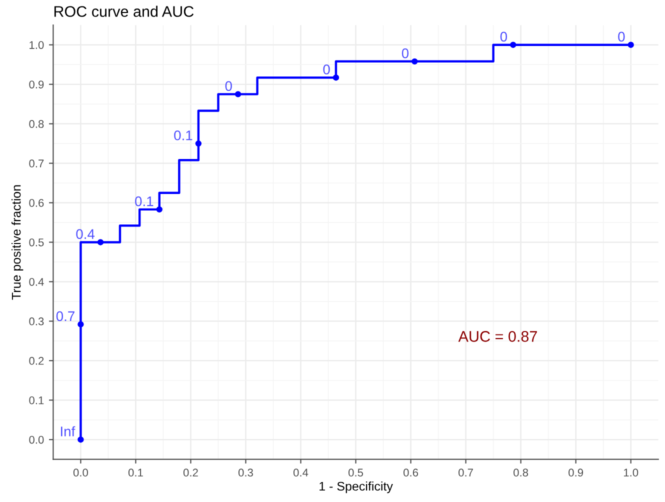 This screenshot has height=502, width=665. I want to click on x-tick-label: 0.9, so click(576, 472).